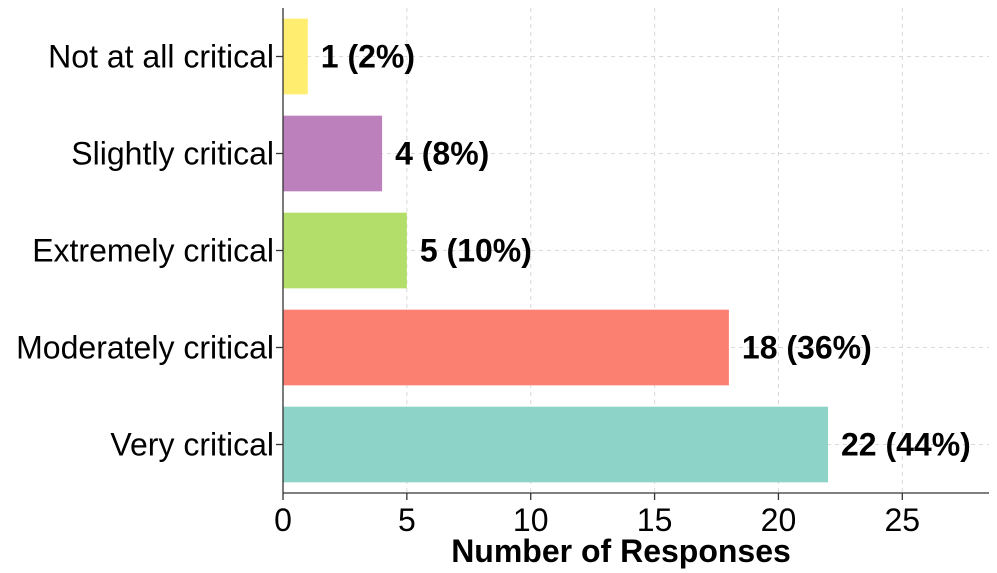 The width and height of the screenshot is (997, 573). What do you see at coordinates (368, 57) in the screenshot?
I see `data-label: 1 (2%)` at bounding box center [368, 57].